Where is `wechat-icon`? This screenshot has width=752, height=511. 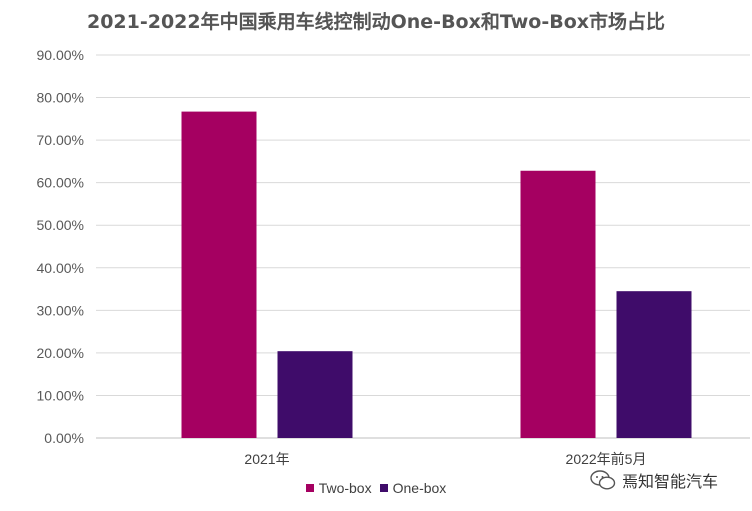
wechat-icon is located at coordinates (603, 480).